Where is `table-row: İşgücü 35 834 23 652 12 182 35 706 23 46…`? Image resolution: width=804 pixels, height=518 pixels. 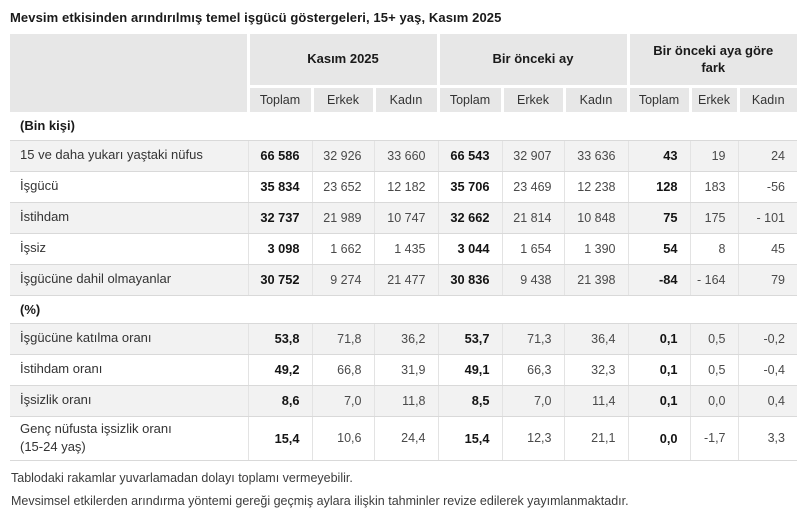 table-row: İşgücü 35 834 23 652 12 182 35 706 23 46… is located at coordinates (403, 187).